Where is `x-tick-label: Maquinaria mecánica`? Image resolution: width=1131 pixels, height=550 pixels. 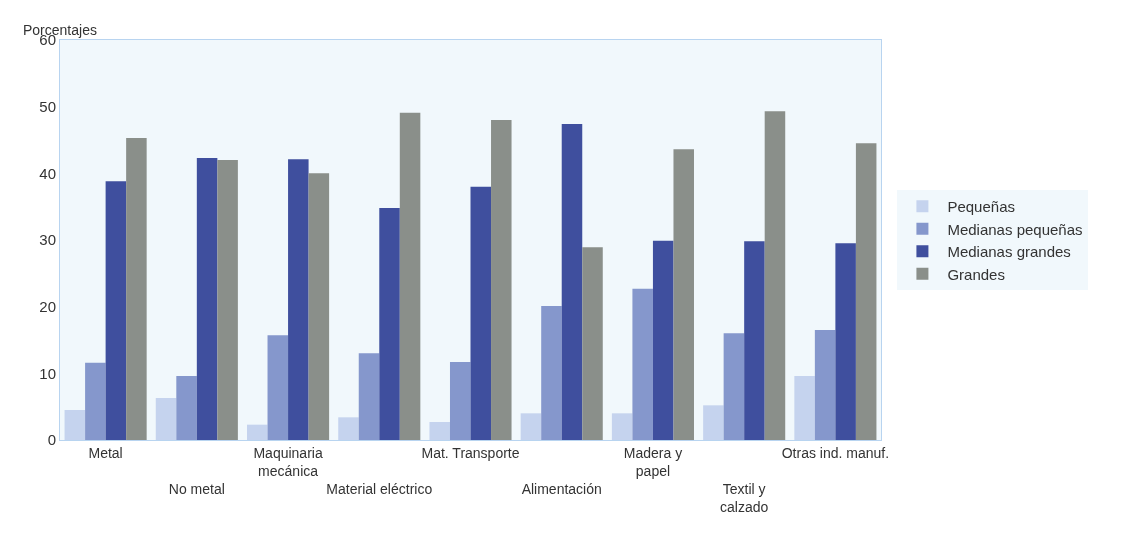
x-tick-label: Maquinaria mecánica is located at coordinates (288, 461).